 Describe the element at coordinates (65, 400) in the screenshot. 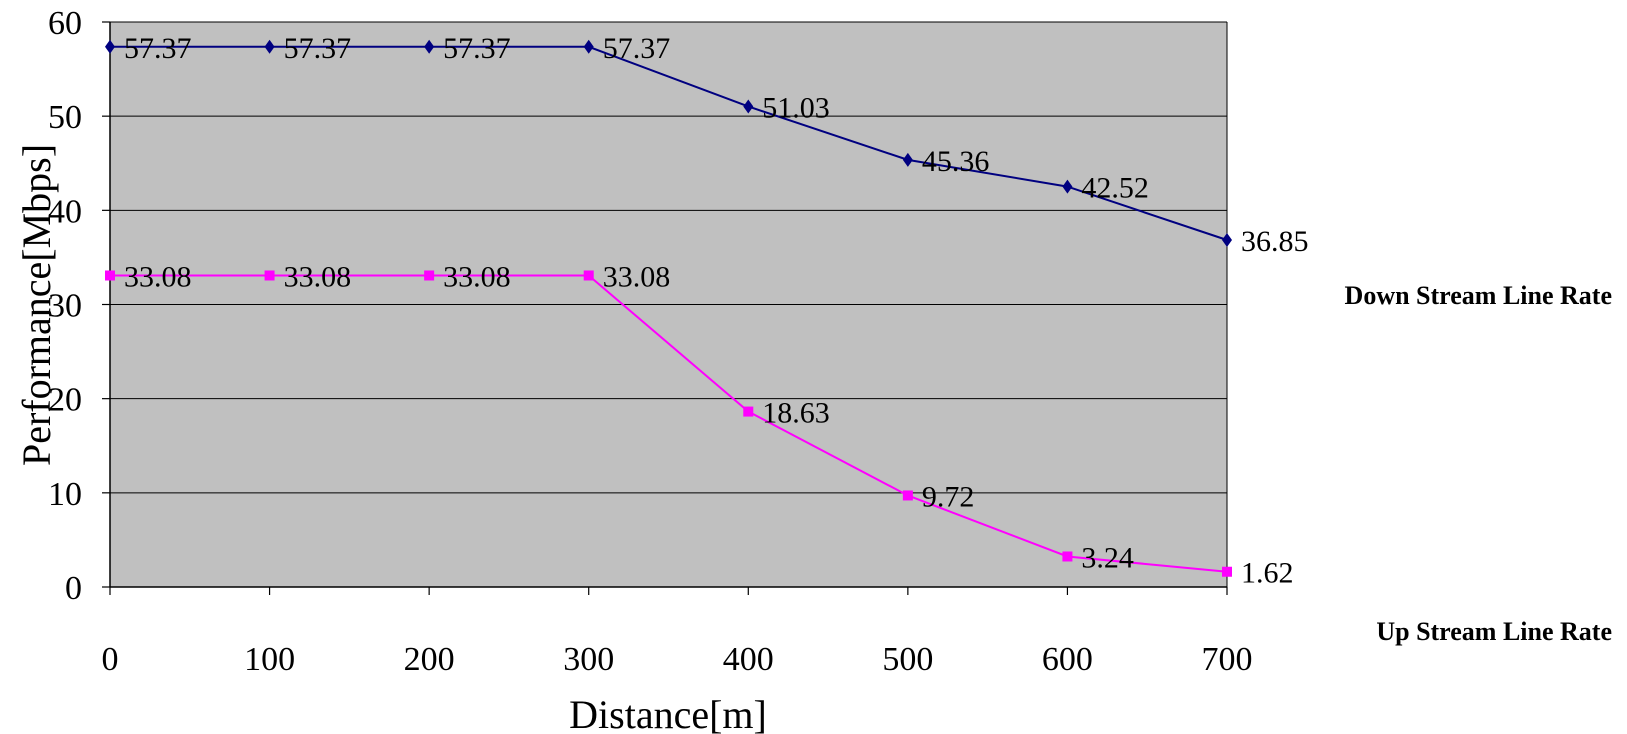

I see `y-tick-label: 20` at that location.